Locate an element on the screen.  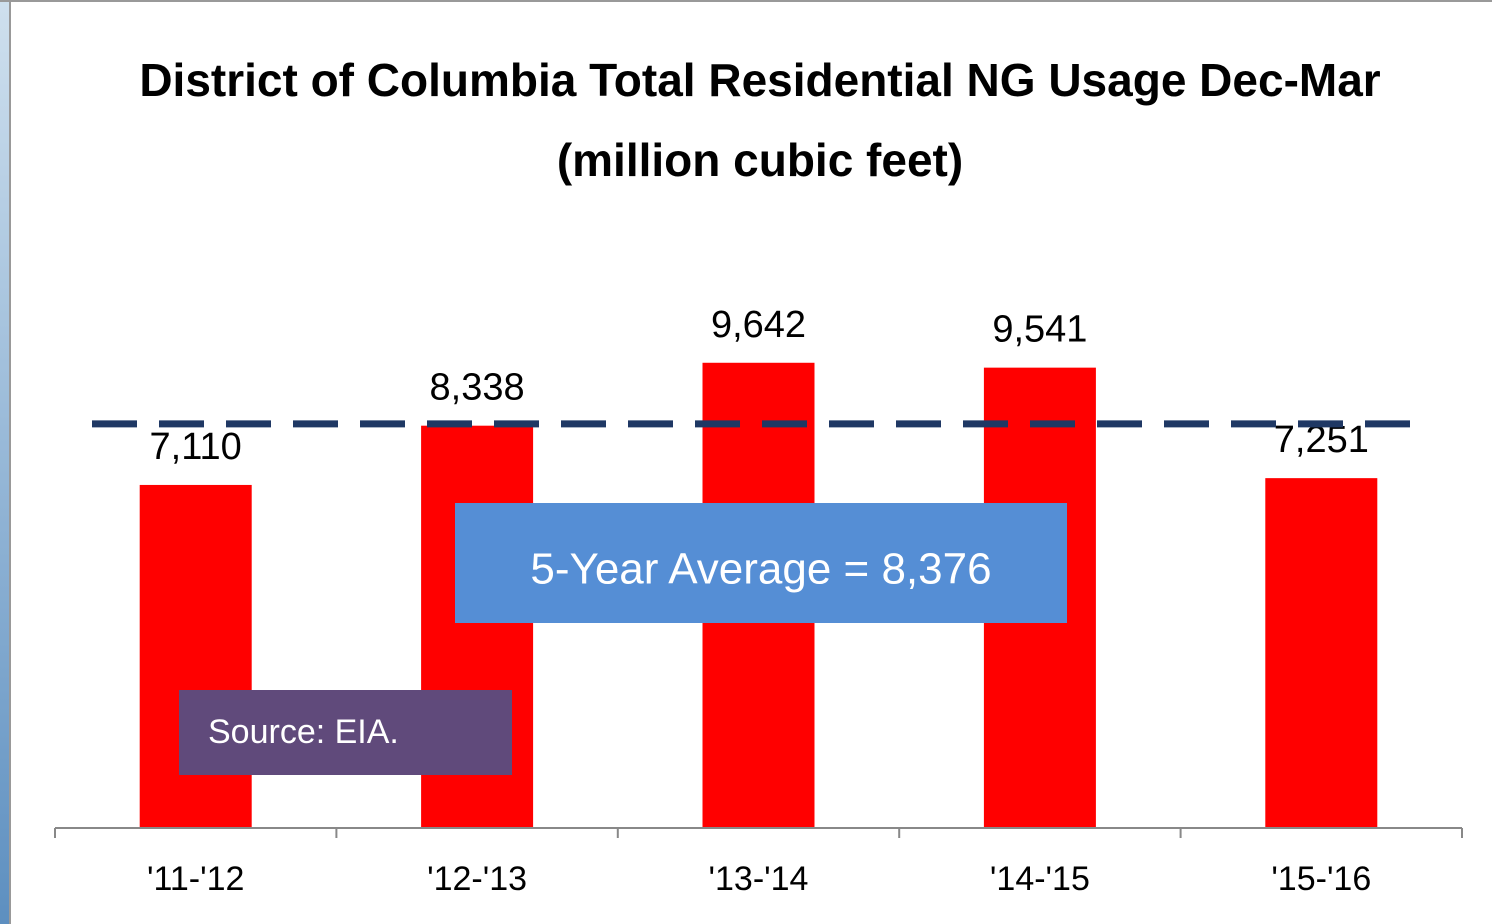
data-label: 9,541 is located at coordinates (1039, 330).